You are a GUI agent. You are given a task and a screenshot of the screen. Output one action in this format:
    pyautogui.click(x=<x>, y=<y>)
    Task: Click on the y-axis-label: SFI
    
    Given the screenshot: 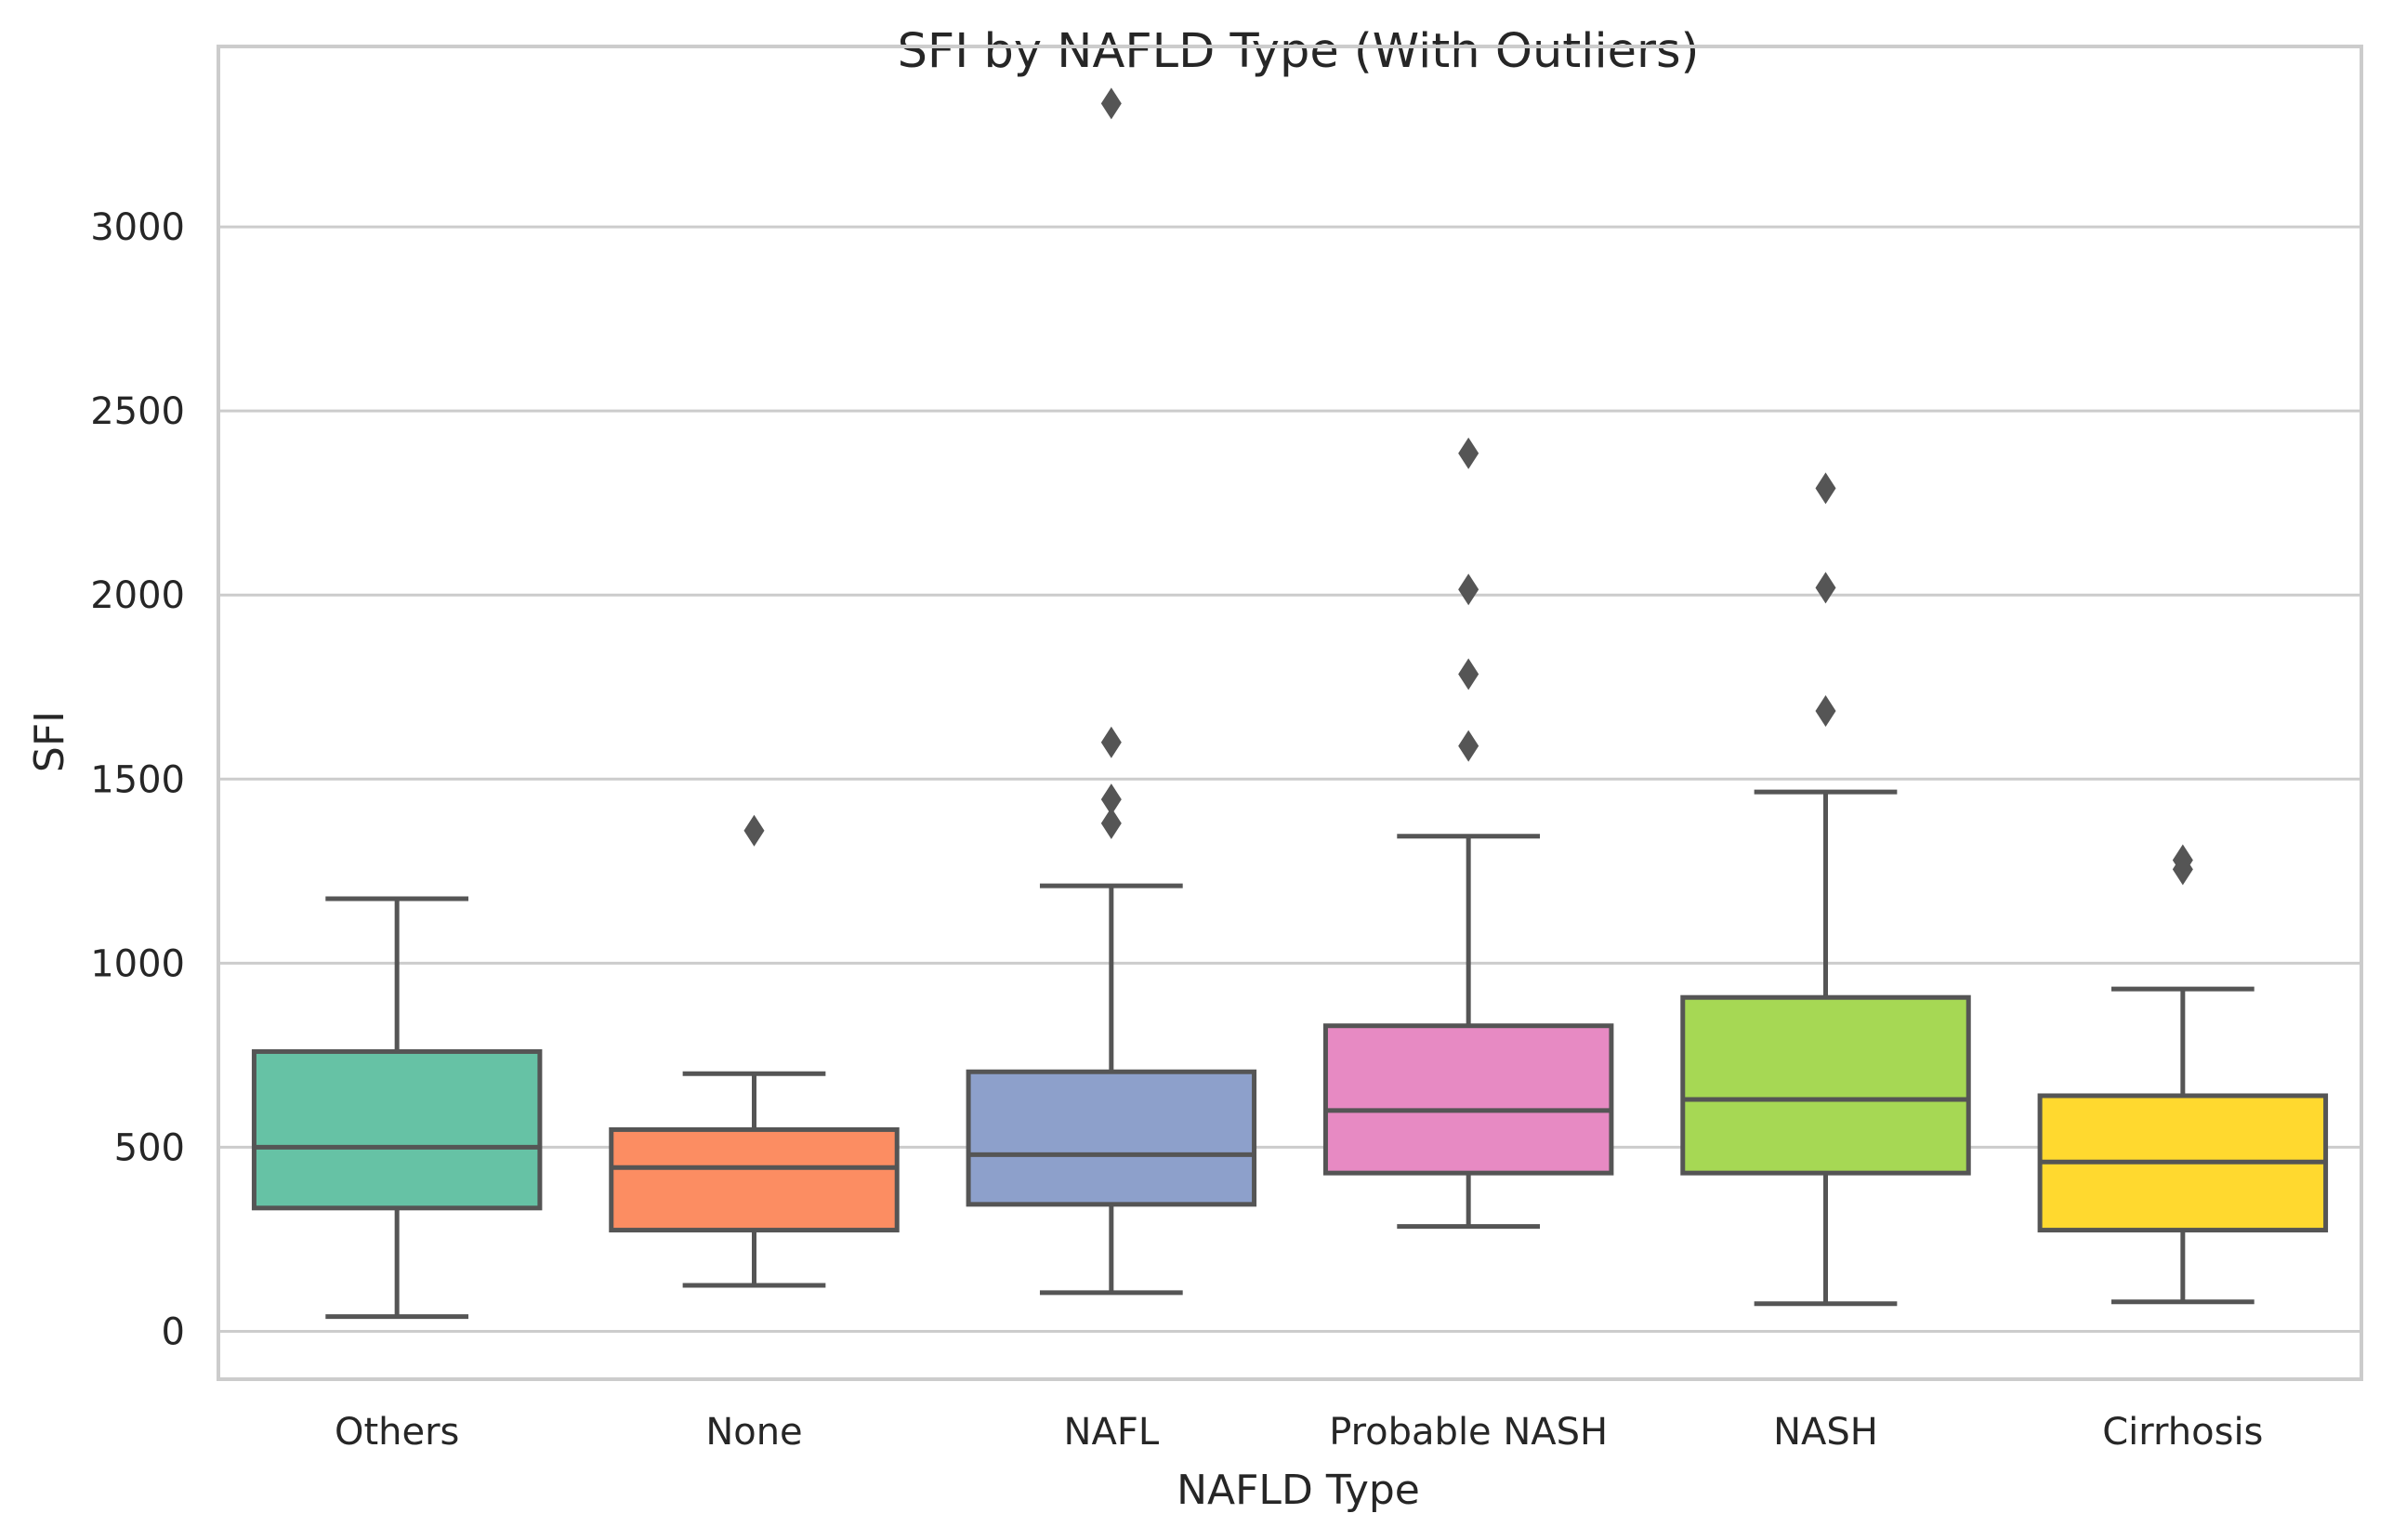 What is the action you would take?
    pyautogui.click(x=49, y=742)
    